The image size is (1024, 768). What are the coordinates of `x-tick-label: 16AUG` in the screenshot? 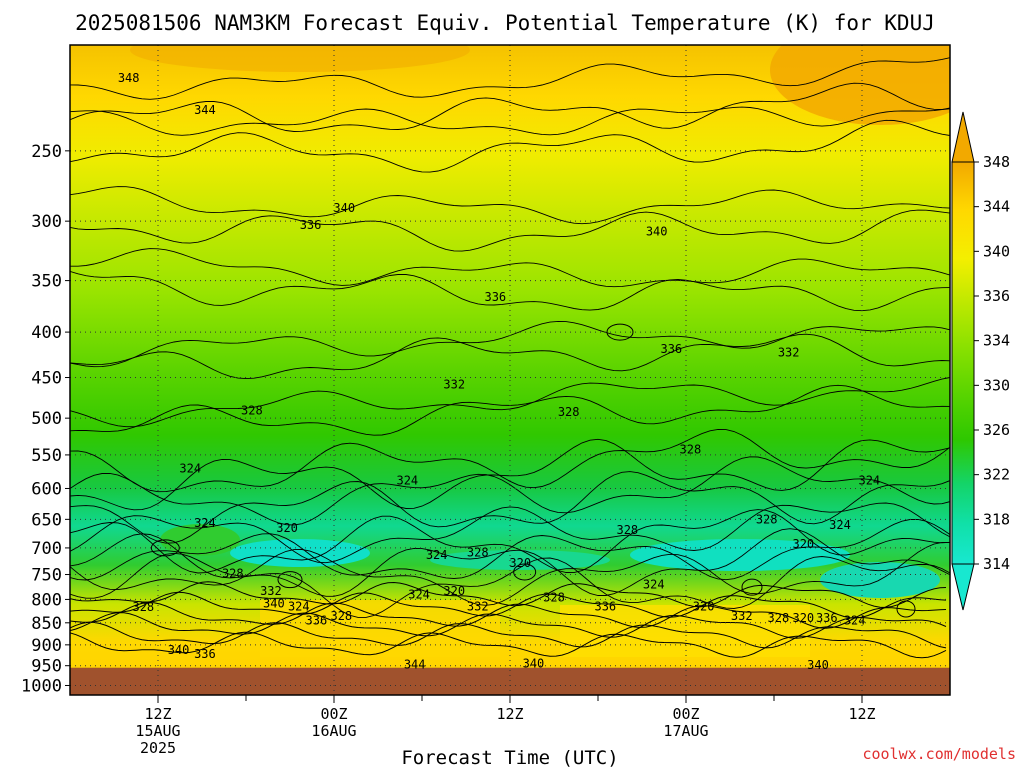 It's located at (333, 731).